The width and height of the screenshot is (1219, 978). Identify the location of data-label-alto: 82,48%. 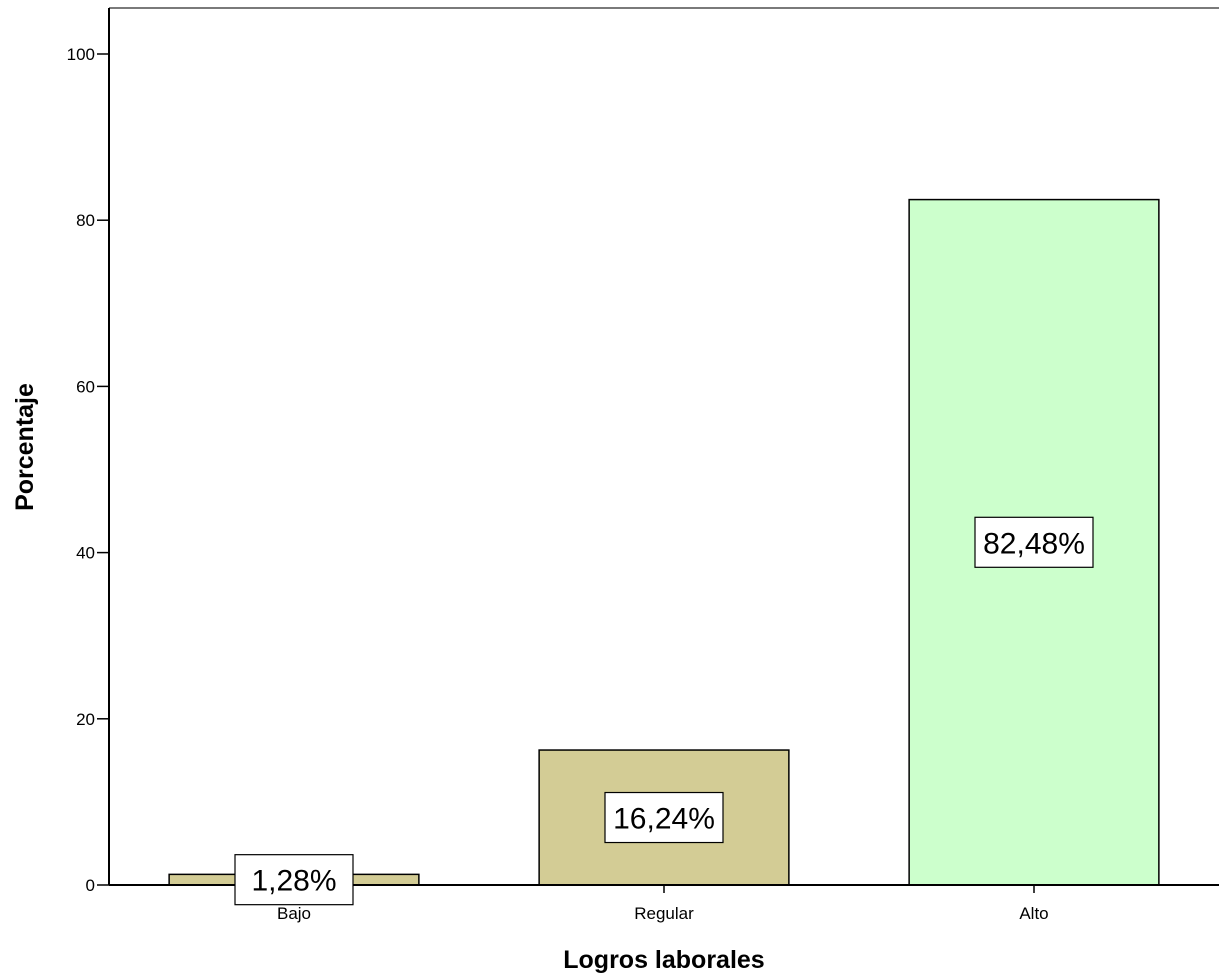
(1034, 542).